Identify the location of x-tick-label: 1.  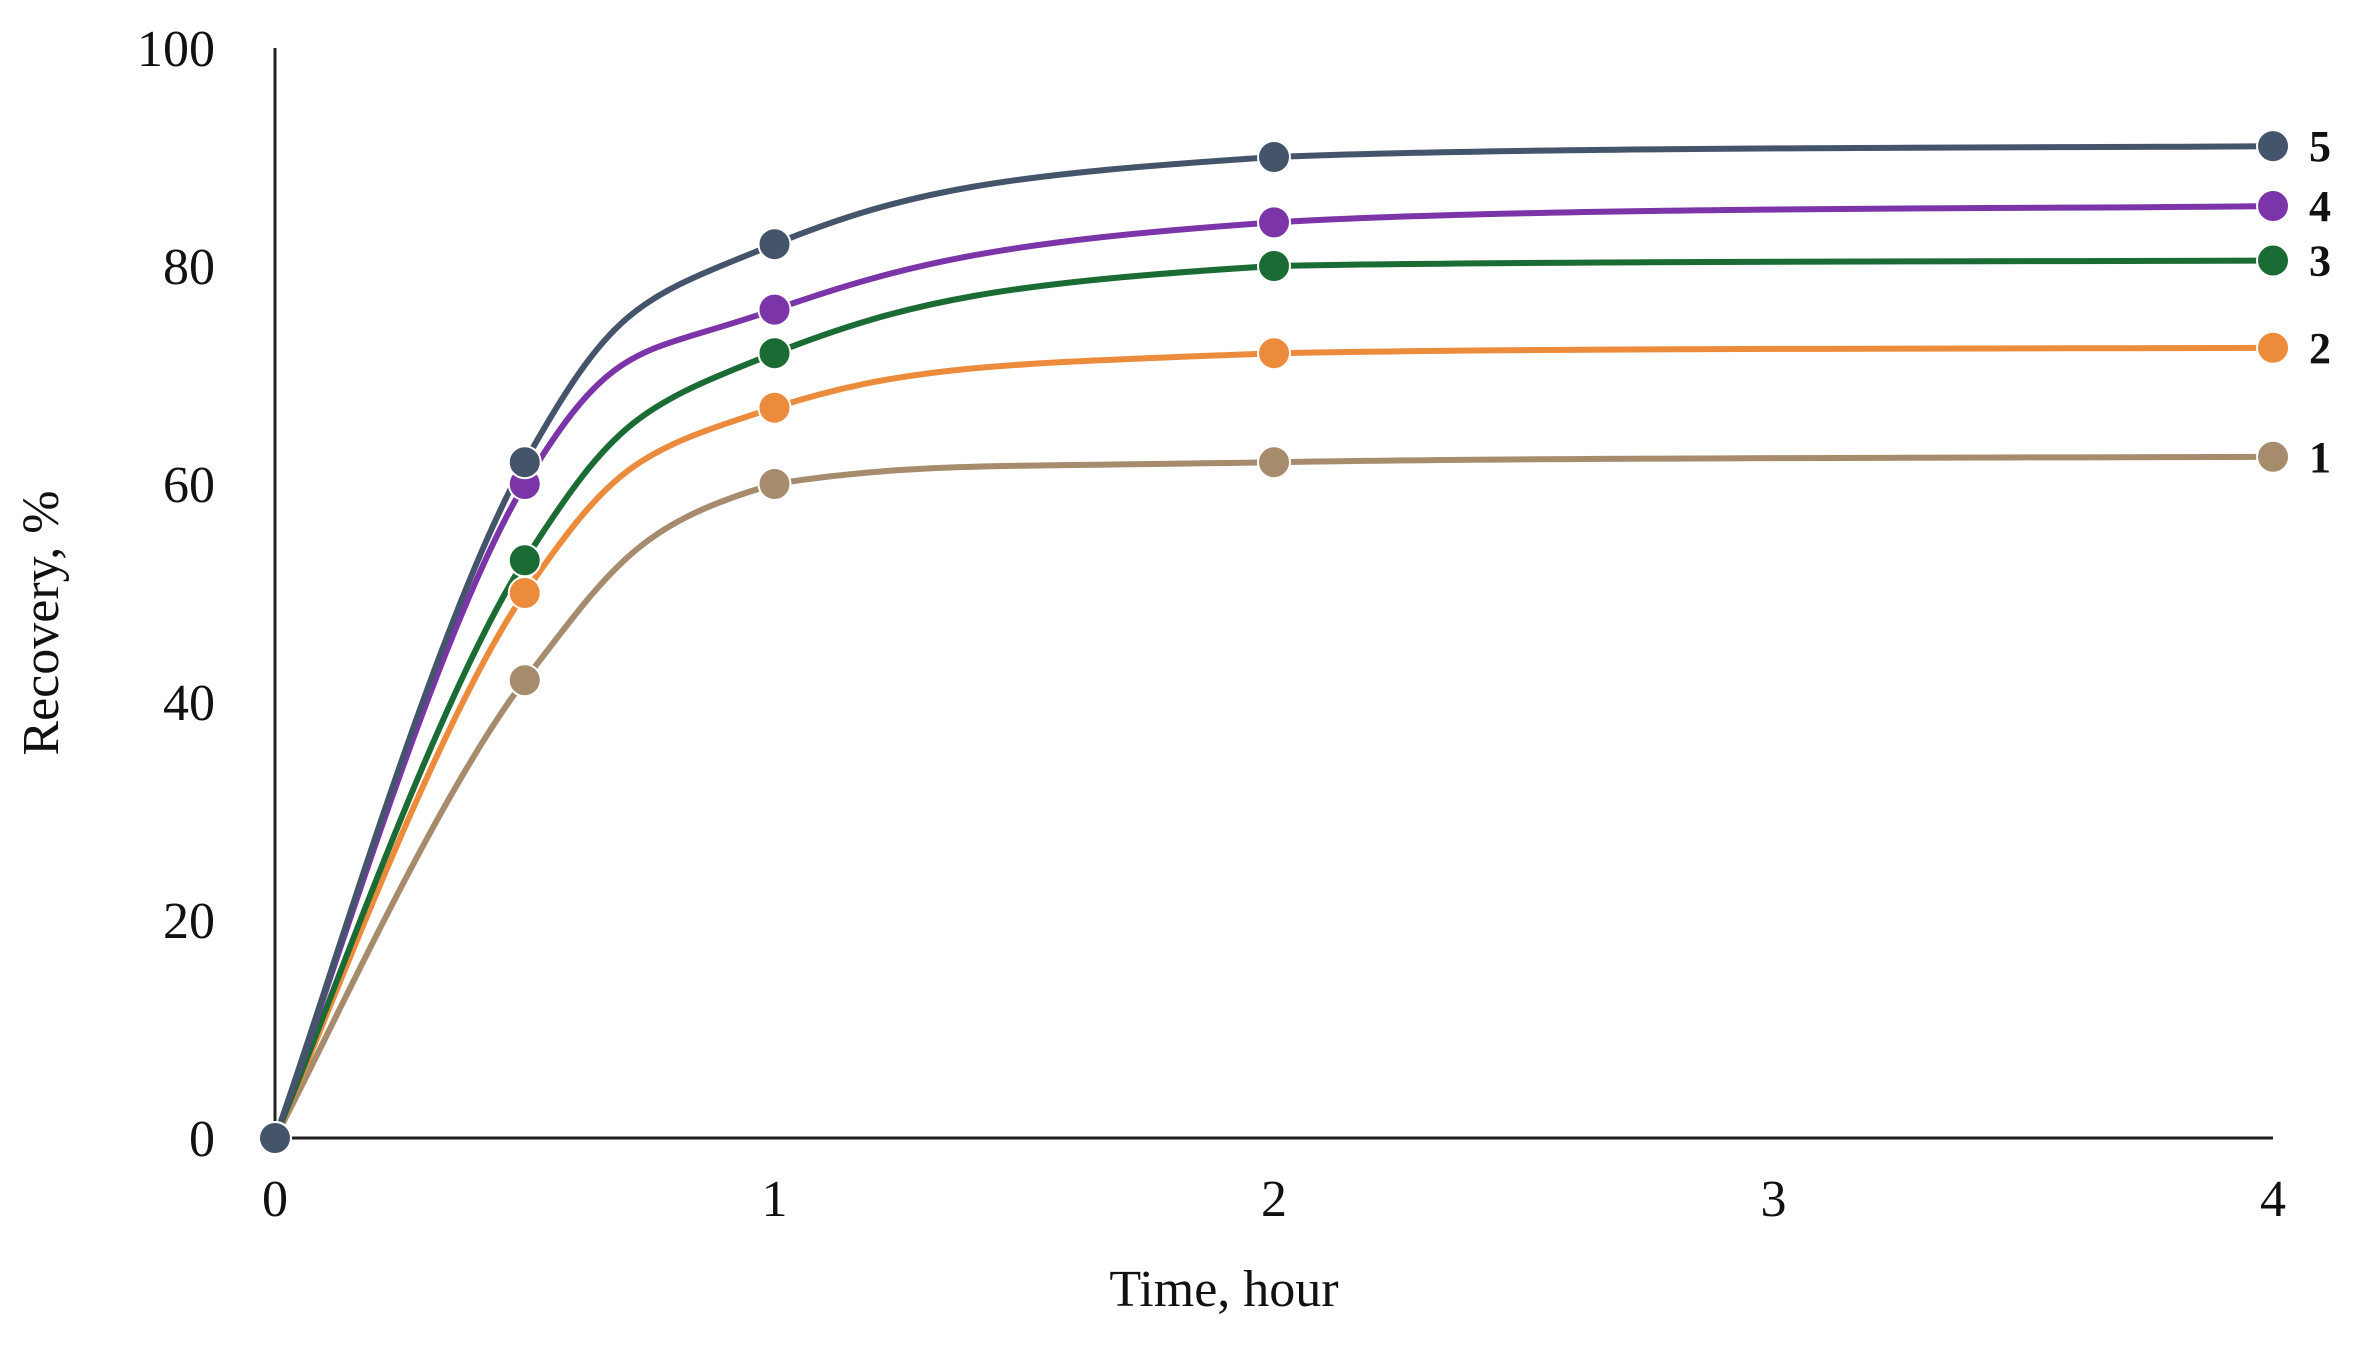
(775, 1199).